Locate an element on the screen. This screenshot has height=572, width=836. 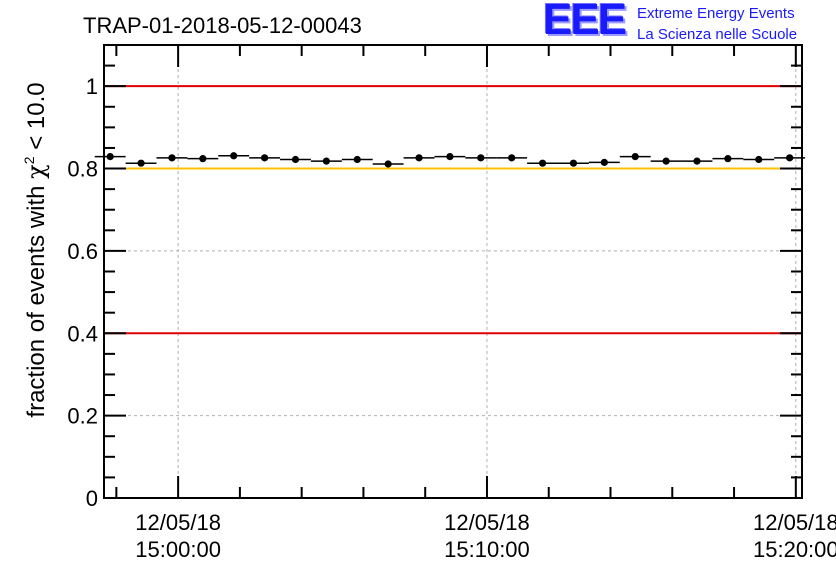
y-tick-label: 1 is located at coordinates (92, 86).